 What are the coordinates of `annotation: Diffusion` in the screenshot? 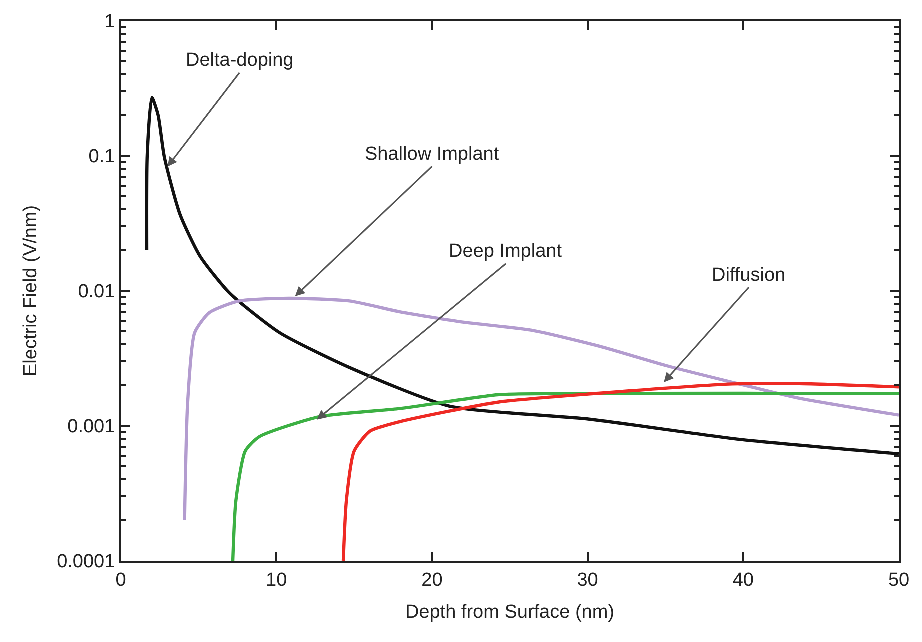 It's located at (749, 275).